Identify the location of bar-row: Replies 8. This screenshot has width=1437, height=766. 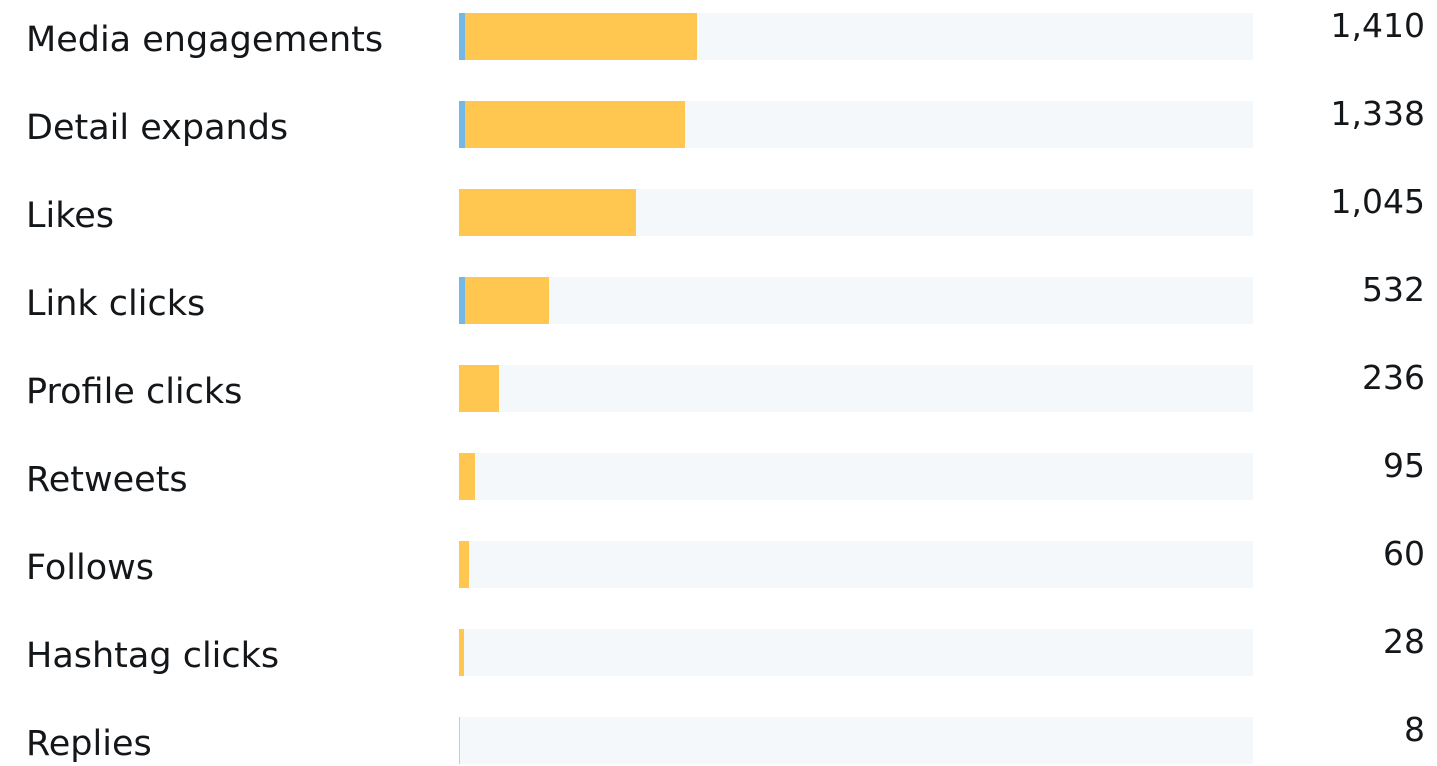
(718, 734).